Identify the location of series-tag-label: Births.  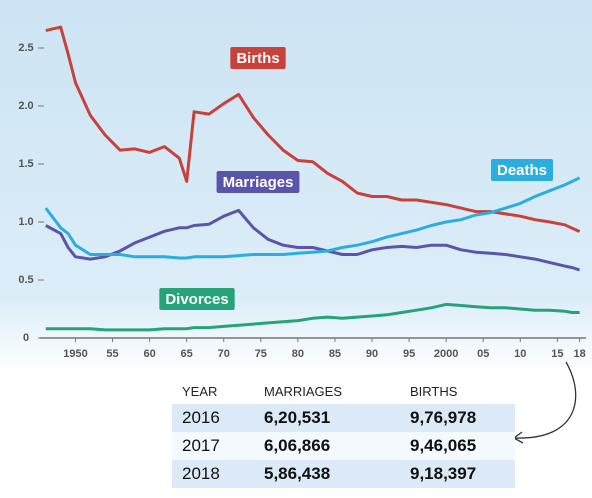
(257, 58).